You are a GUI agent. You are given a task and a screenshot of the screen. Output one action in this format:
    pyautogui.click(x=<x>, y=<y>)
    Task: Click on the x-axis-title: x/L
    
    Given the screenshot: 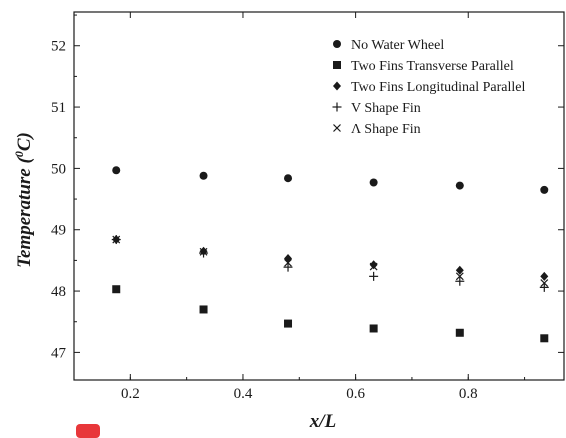 What is the action you would take?
    pyautogui.click(x=322, y=421)
    